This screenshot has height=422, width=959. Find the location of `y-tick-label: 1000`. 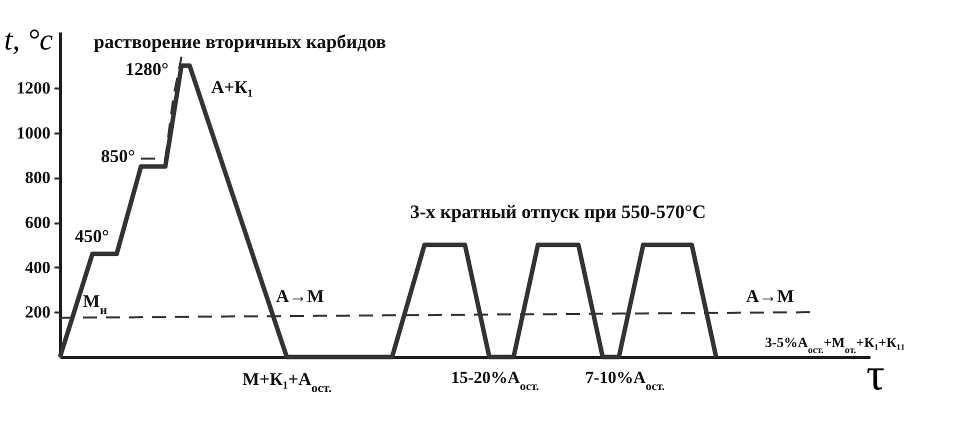

y-tick-label: 1000 is located at coordinates (33, 132).